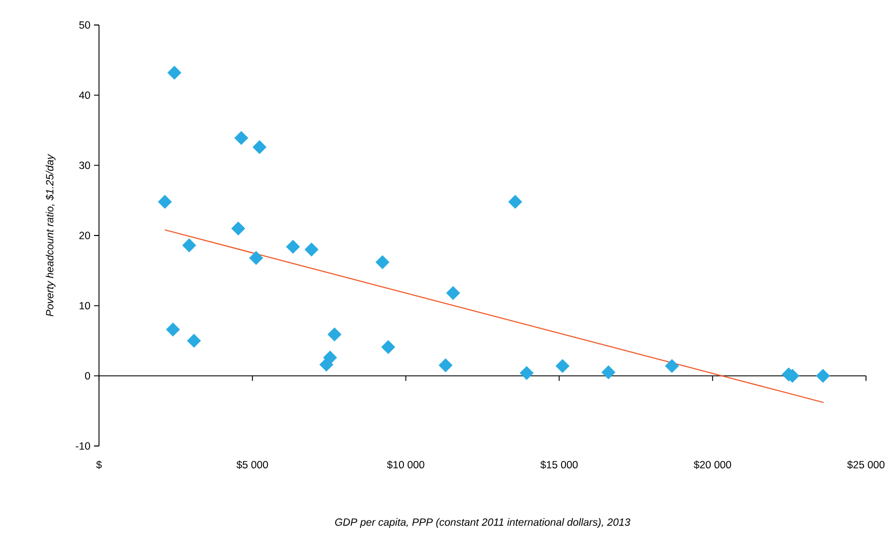 This screenshot has width=893, height=540. What do you see at coordinates (85, 306) in the screenshot?
I see `y-tick-label: 10` at bounding box center [85, 306].